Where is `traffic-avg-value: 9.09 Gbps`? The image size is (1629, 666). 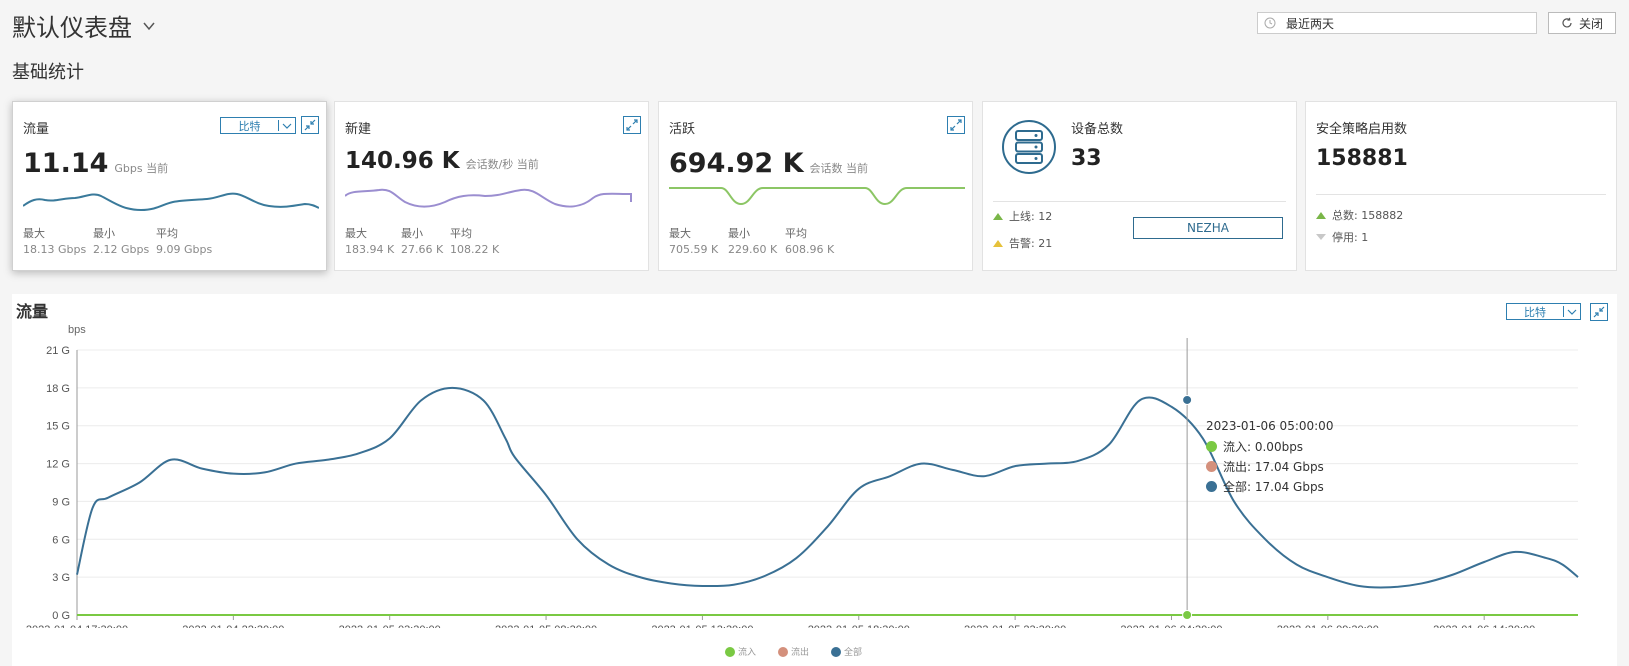
traffic-avg-value: 9.09 Gbps is located at coordinates (184, 249).